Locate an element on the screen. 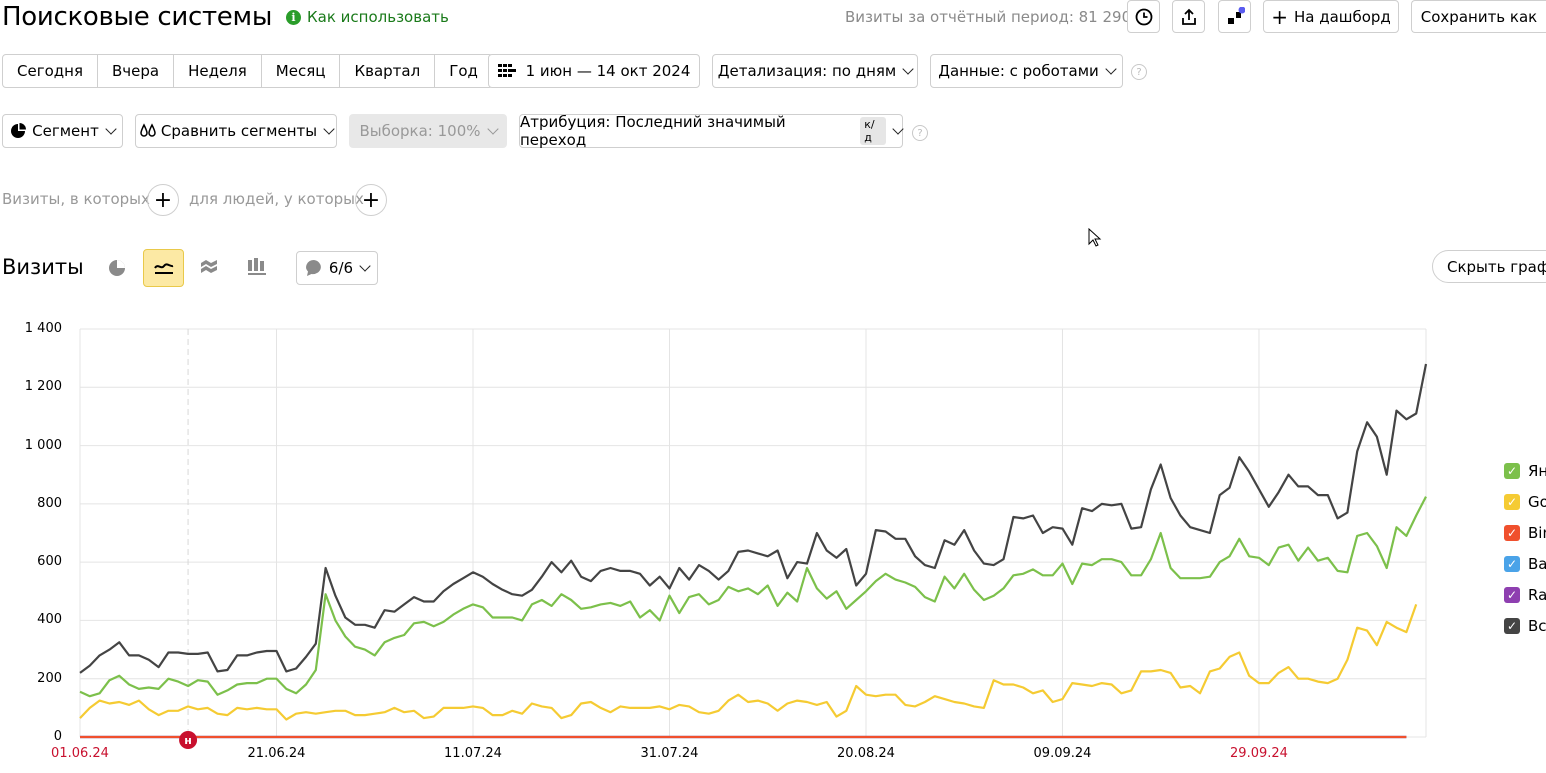 The width and height of the screenshot is (1546, 773). line-chart-type-button is located at coordinates (163, 268).